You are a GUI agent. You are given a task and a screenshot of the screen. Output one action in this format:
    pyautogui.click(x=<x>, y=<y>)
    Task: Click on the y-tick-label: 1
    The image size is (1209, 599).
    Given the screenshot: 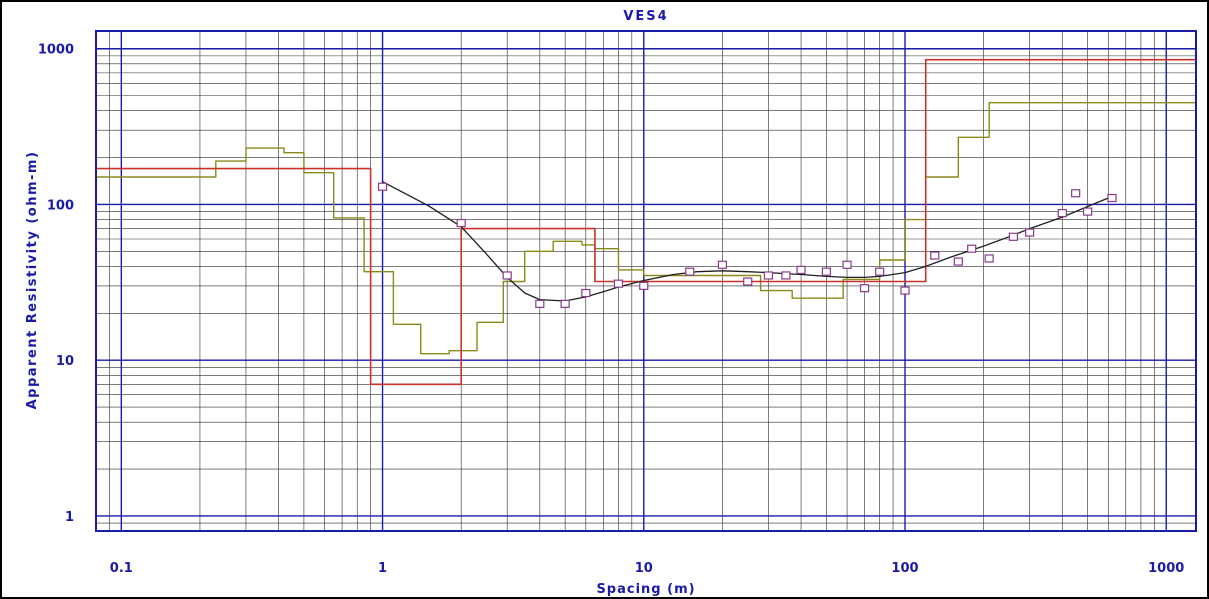 What is the action you would take?
    pyautogui.click(x=69, y=517)
    